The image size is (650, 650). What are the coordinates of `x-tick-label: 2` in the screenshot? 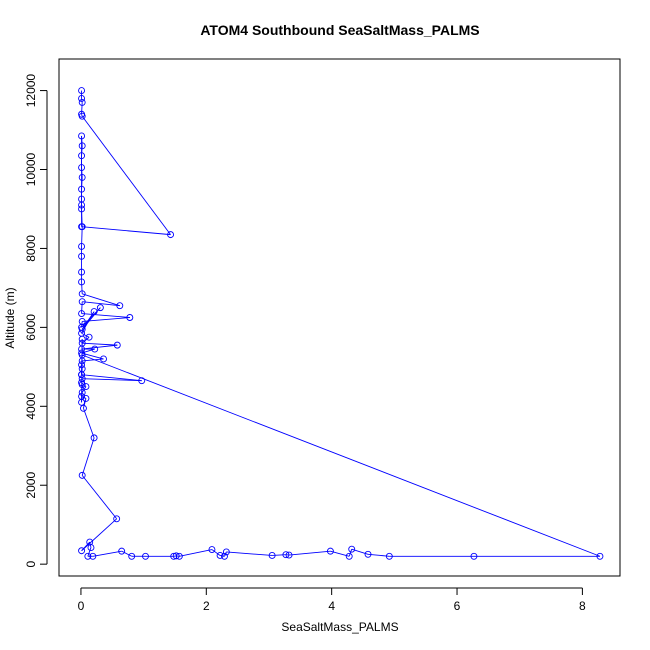 It's located at (206, 606).